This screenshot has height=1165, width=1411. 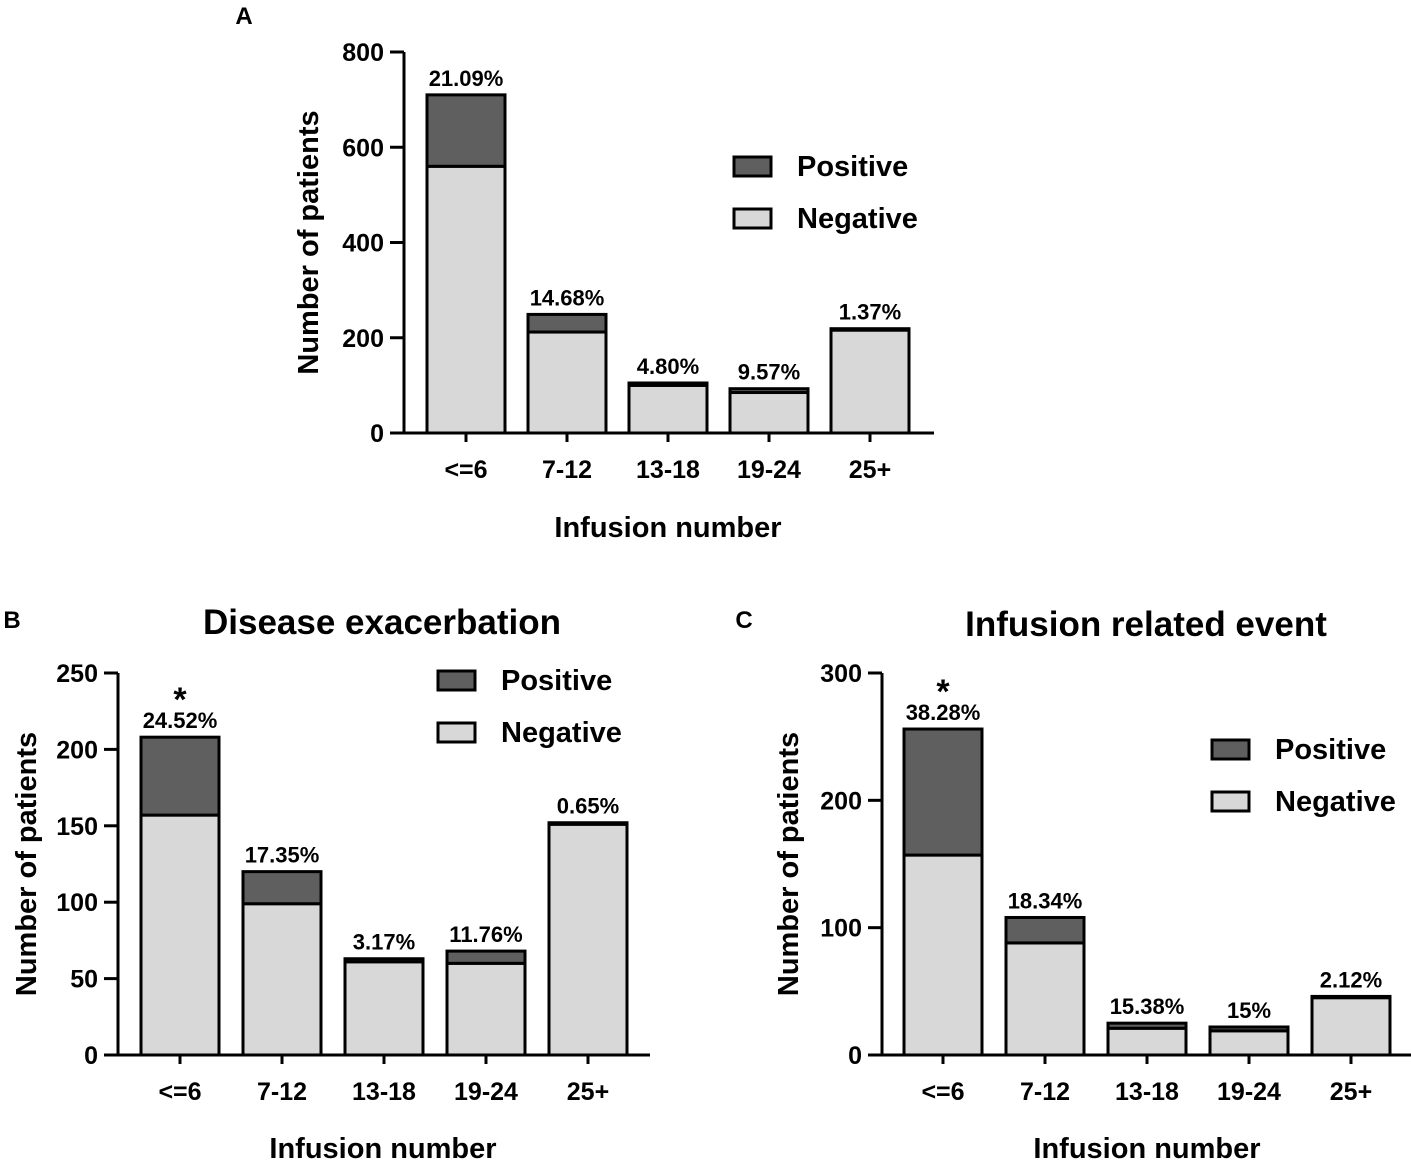 I want to click on percent-label-2: 3.17%, so click(x=384, y=942).